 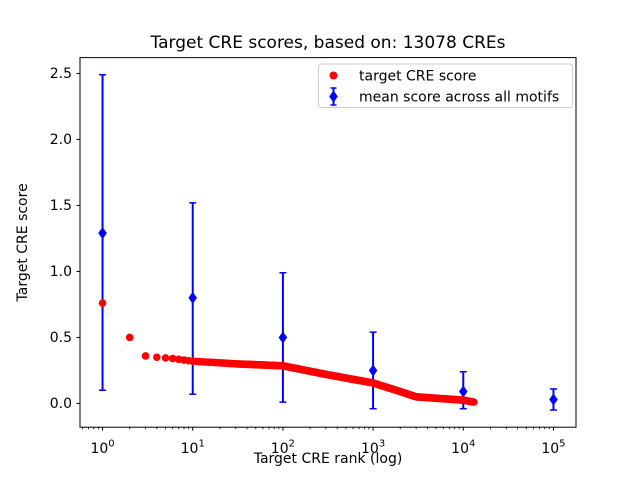 What do you see at coordinates (61, 338) in the screenshot?
I see `y-tick-label: 0.5` at bounding box center [61, 338].